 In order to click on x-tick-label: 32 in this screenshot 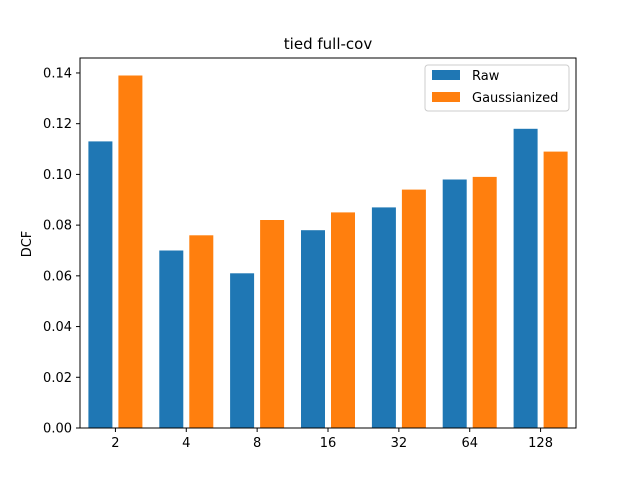, I will do `click(399, 443)`.